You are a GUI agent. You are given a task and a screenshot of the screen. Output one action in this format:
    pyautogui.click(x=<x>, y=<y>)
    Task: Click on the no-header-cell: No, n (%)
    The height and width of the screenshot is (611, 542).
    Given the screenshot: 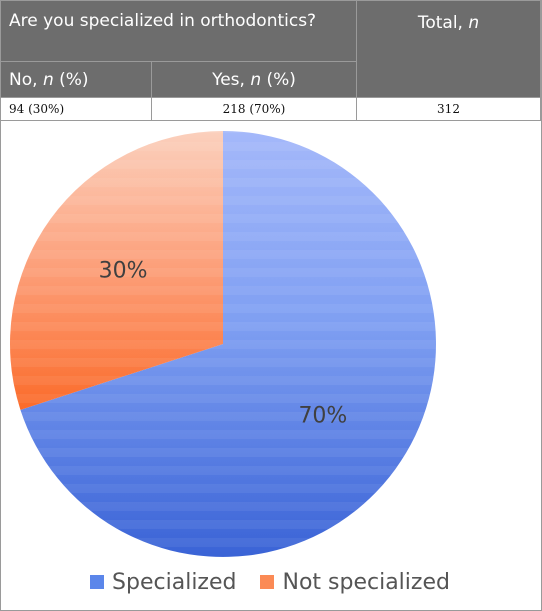 What is the action you would take?
    pyautogui.click(x=76, y=79)
    